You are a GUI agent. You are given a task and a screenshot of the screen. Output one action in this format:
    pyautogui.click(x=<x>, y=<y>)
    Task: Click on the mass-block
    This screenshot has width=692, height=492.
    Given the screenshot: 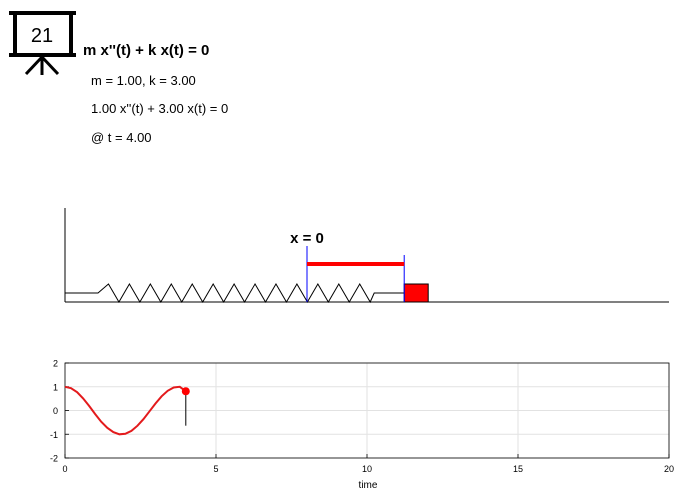 What is the action you would take?
    pyautogui.click(x=416, y=293)
    